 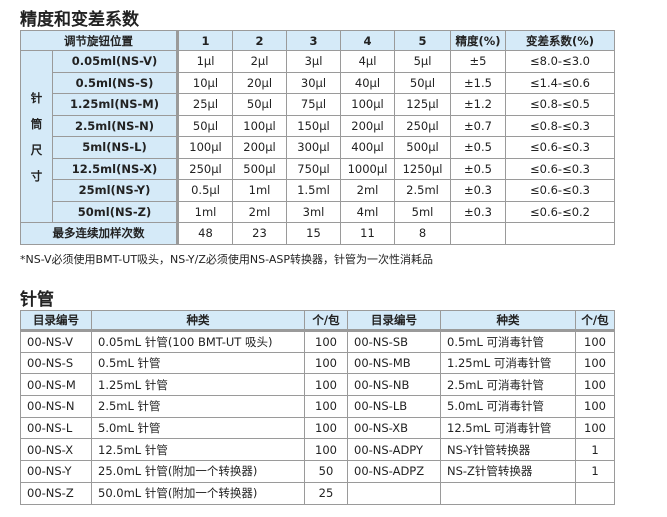 What do you see at coordinates (367, 147) in the screenshot?
I see `table-cell: 400μl` at bounding box center [367, 147].